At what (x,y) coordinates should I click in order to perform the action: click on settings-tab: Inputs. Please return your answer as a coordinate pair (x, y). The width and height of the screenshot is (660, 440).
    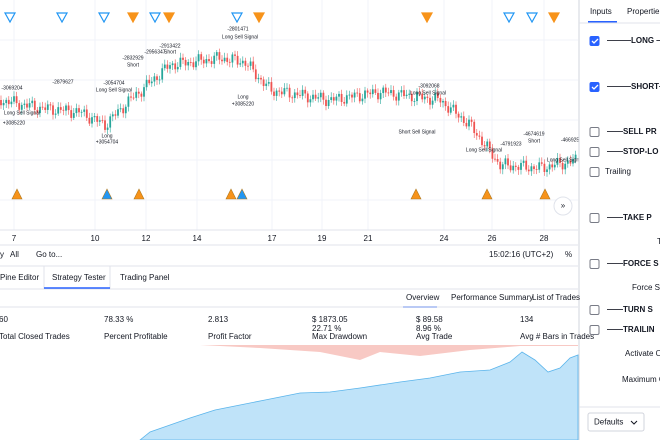
    Looking at the image, I should click on (601, 11).